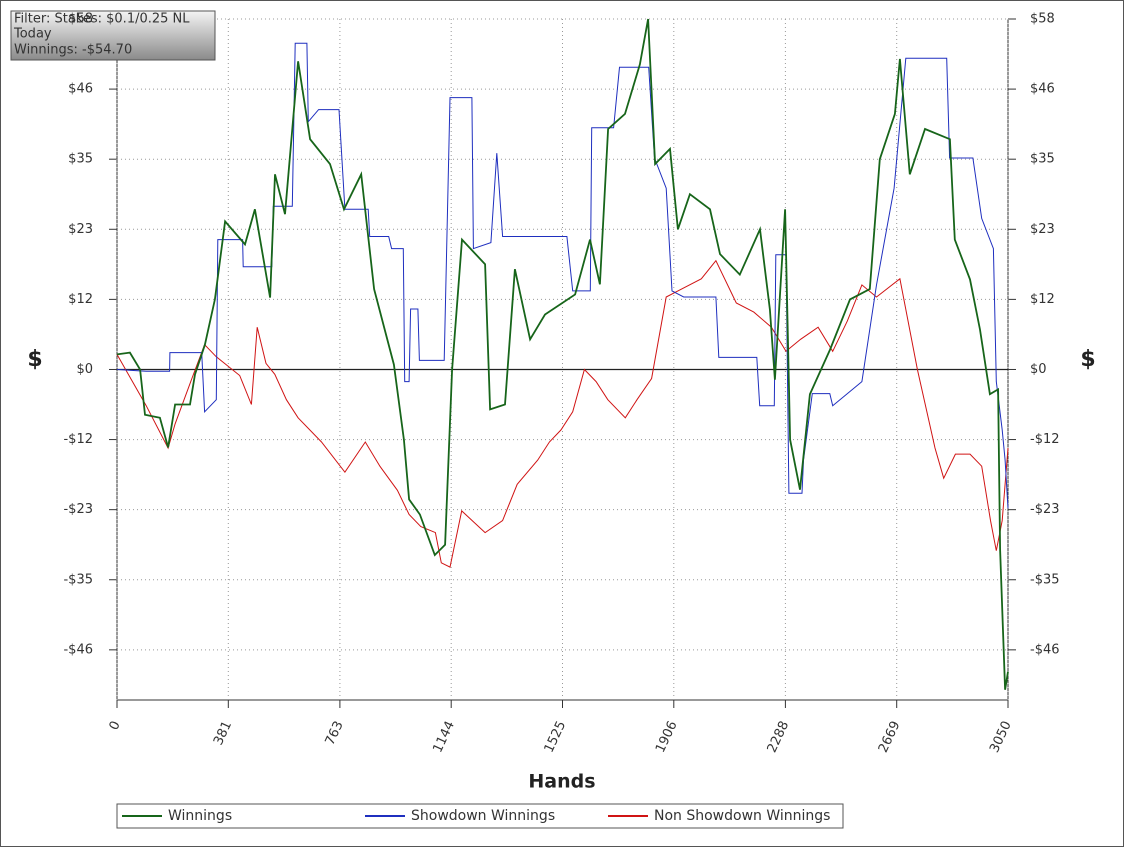  Describe the element at coordinates (80, 229) in the screenshot. I see `y-tick-label: $23` at that location.